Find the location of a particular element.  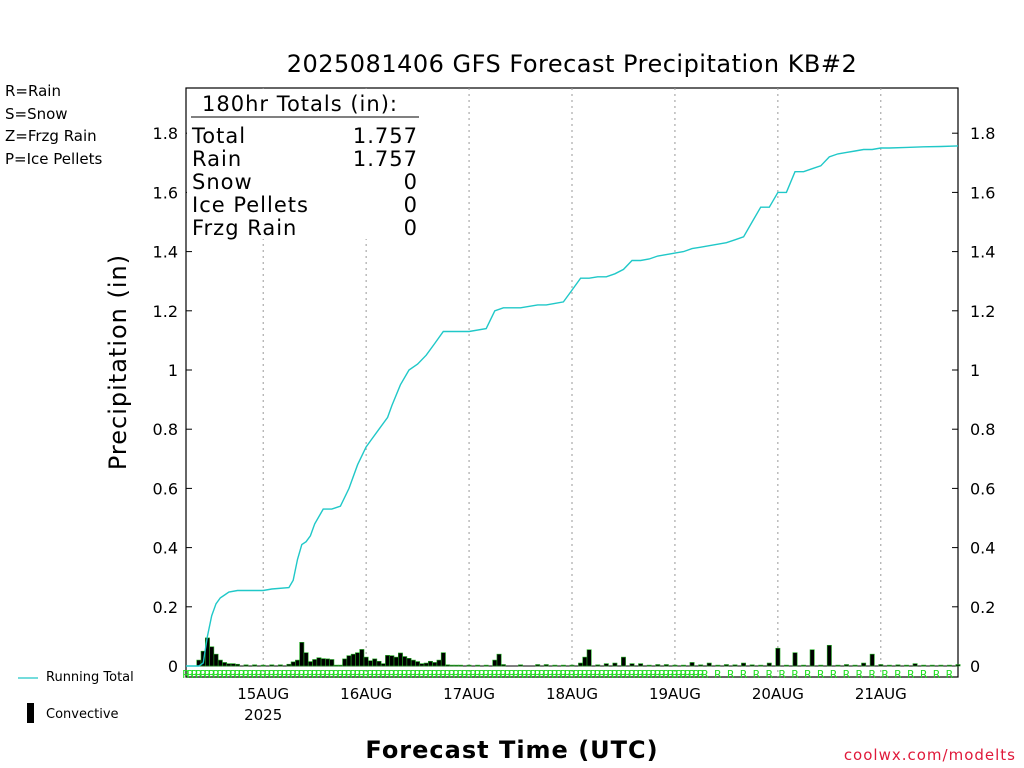

legend-rain: R=Rain is located at coordinates (33, 91).